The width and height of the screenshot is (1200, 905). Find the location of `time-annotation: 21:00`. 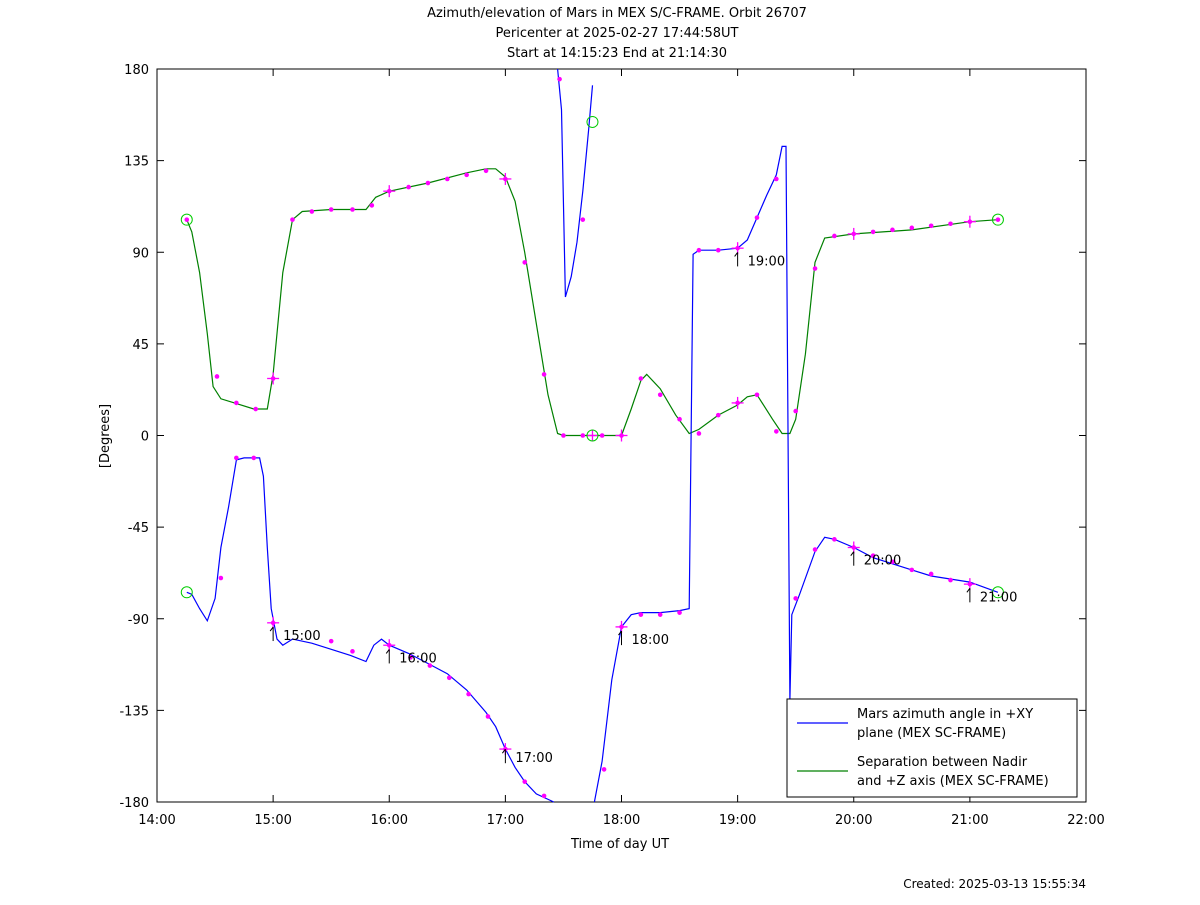

time-annotation: 21:00 is located at coordinates (991, 596).